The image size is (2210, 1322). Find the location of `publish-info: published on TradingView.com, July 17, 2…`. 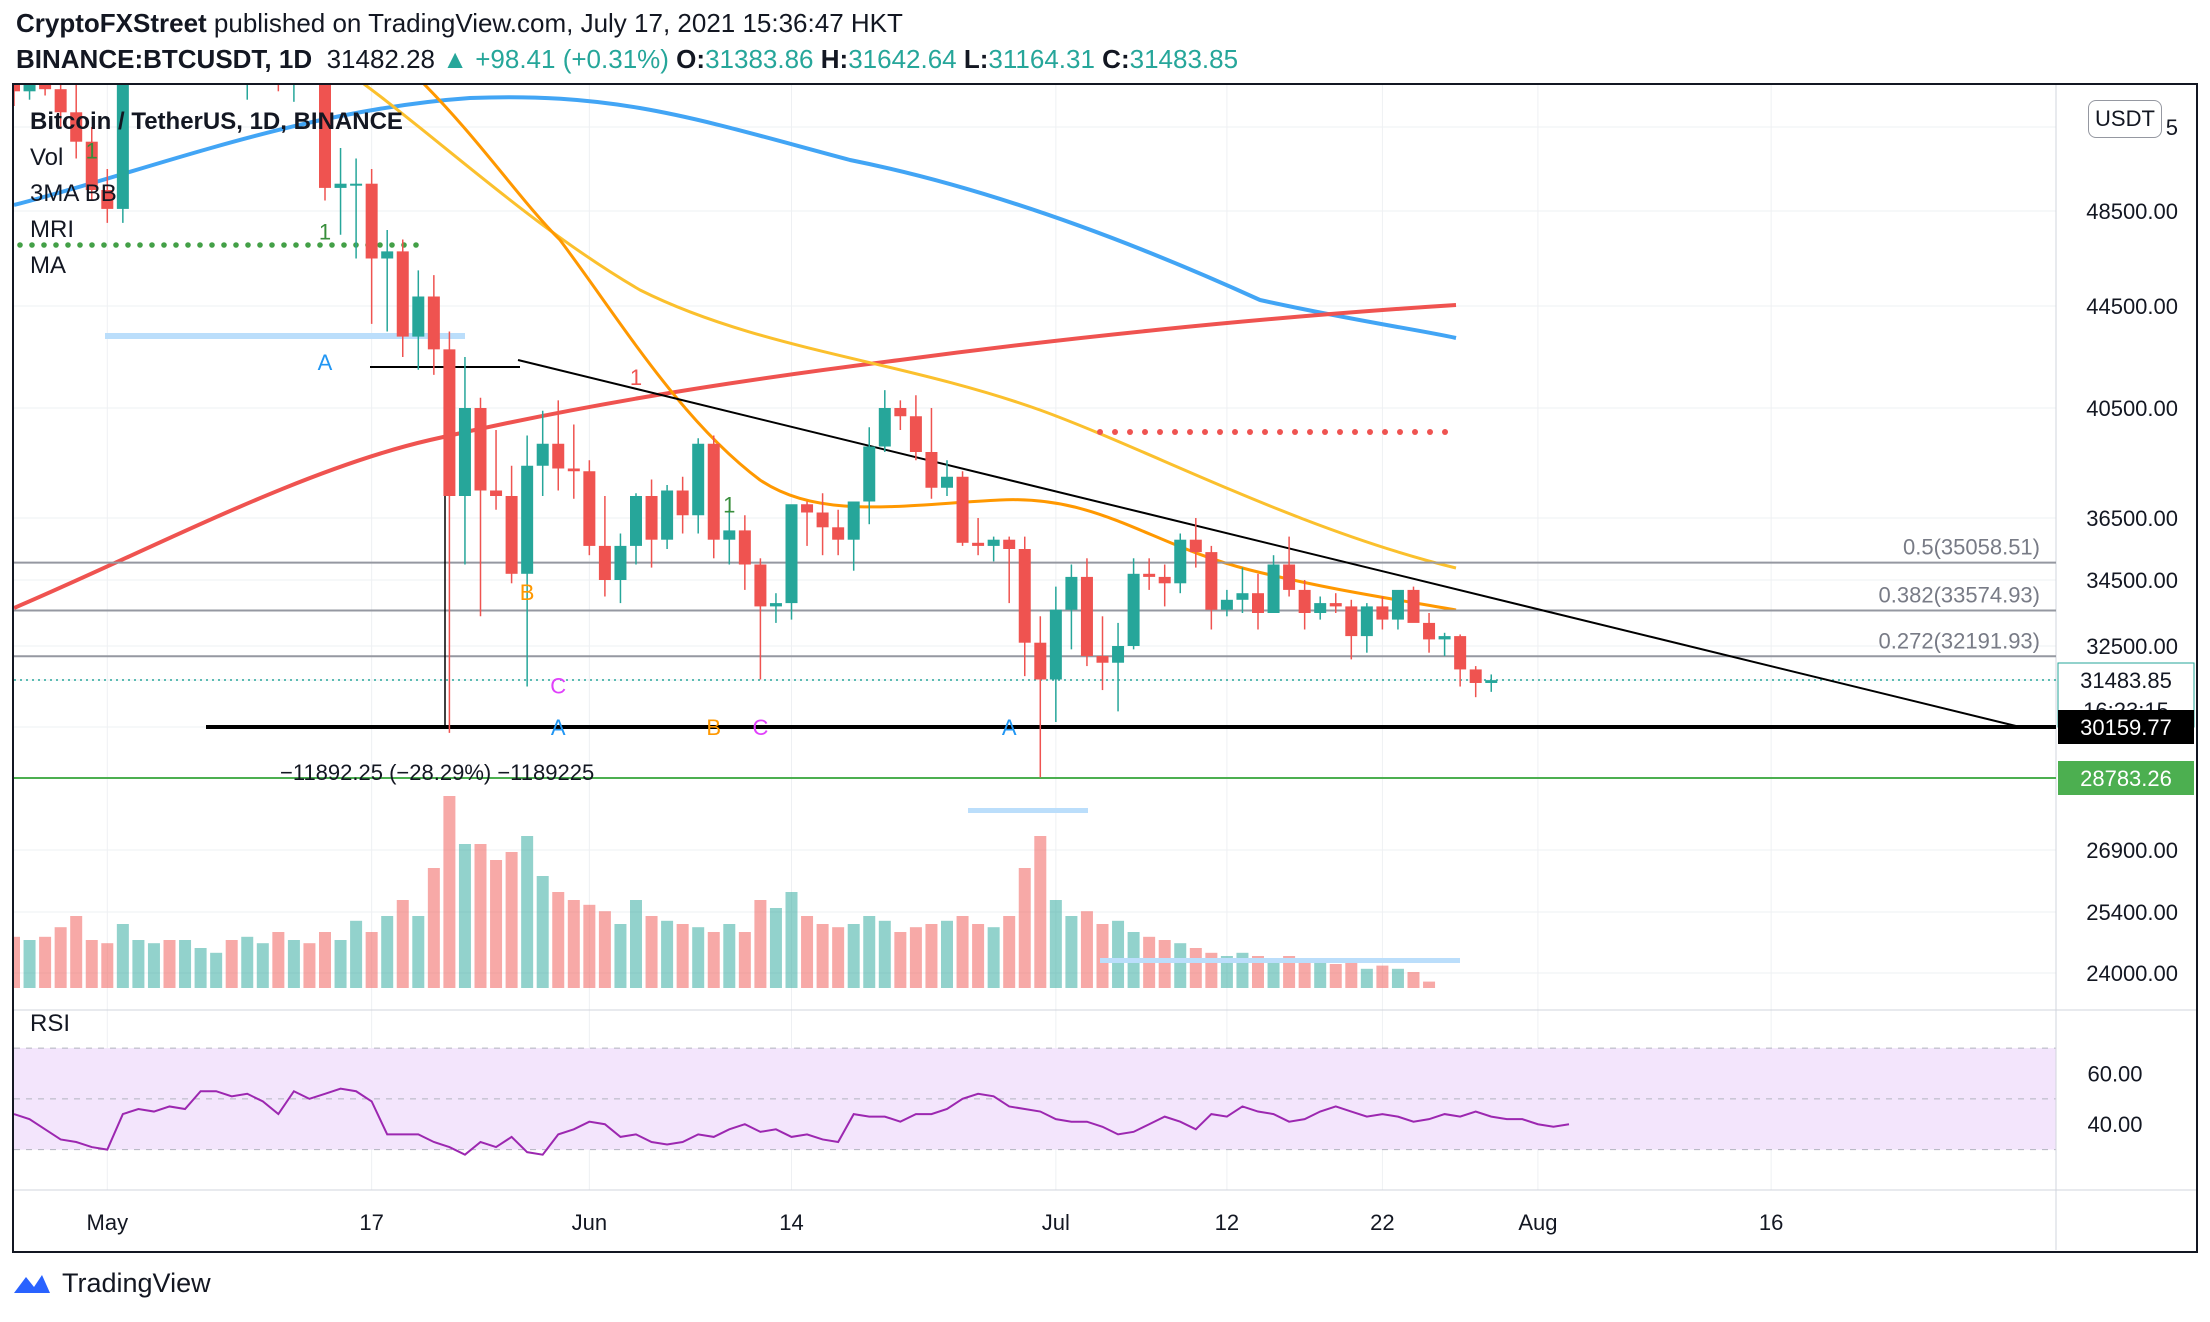

publish-info: published on TradingView.com, July 17, 2… is located at coordinates (554, 23).